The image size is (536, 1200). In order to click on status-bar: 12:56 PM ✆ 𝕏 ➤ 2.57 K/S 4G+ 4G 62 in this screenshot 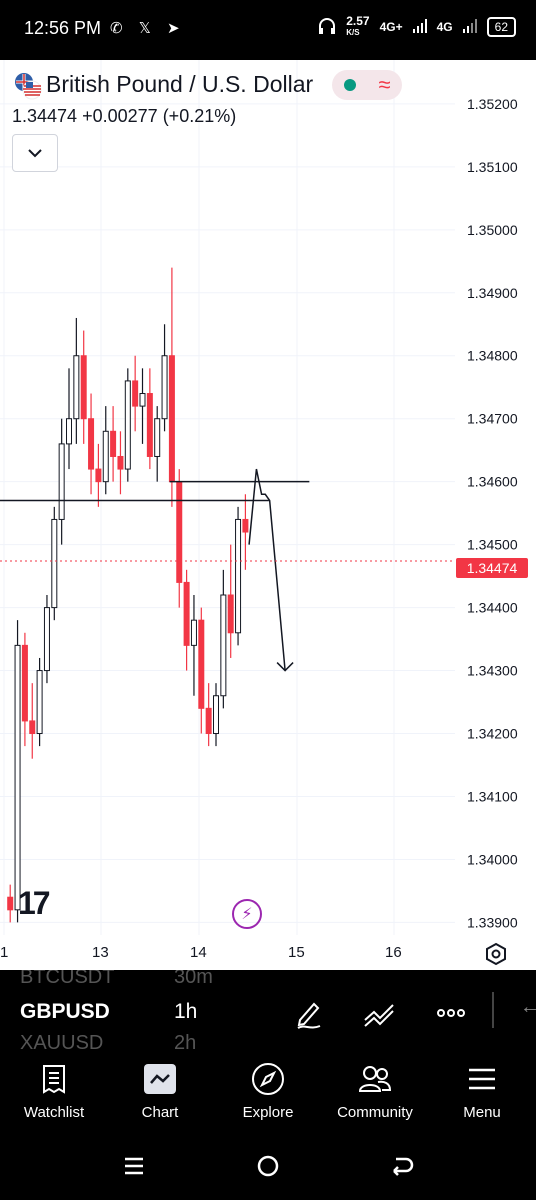, I will do `click(268, 30)`.